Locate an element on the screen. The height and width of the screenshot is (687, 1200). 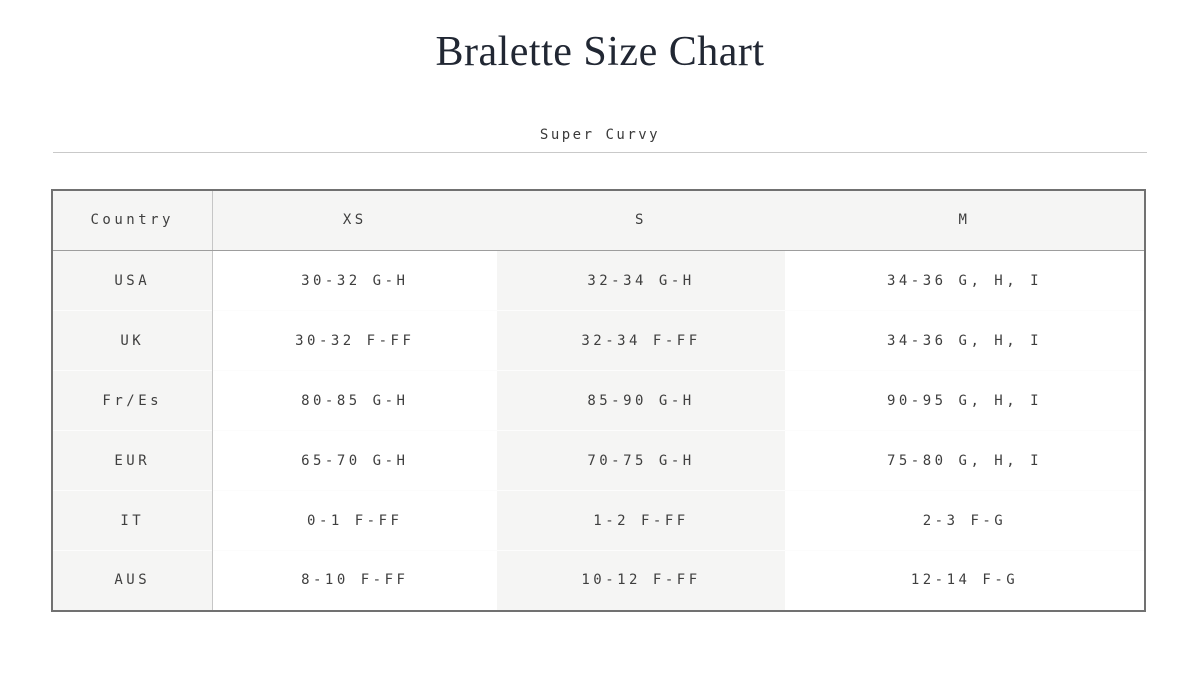
table-row: UK 30-32 F-FF 32-34 F-FF 34-36 G, H, I is located at coordinates (598, 340).